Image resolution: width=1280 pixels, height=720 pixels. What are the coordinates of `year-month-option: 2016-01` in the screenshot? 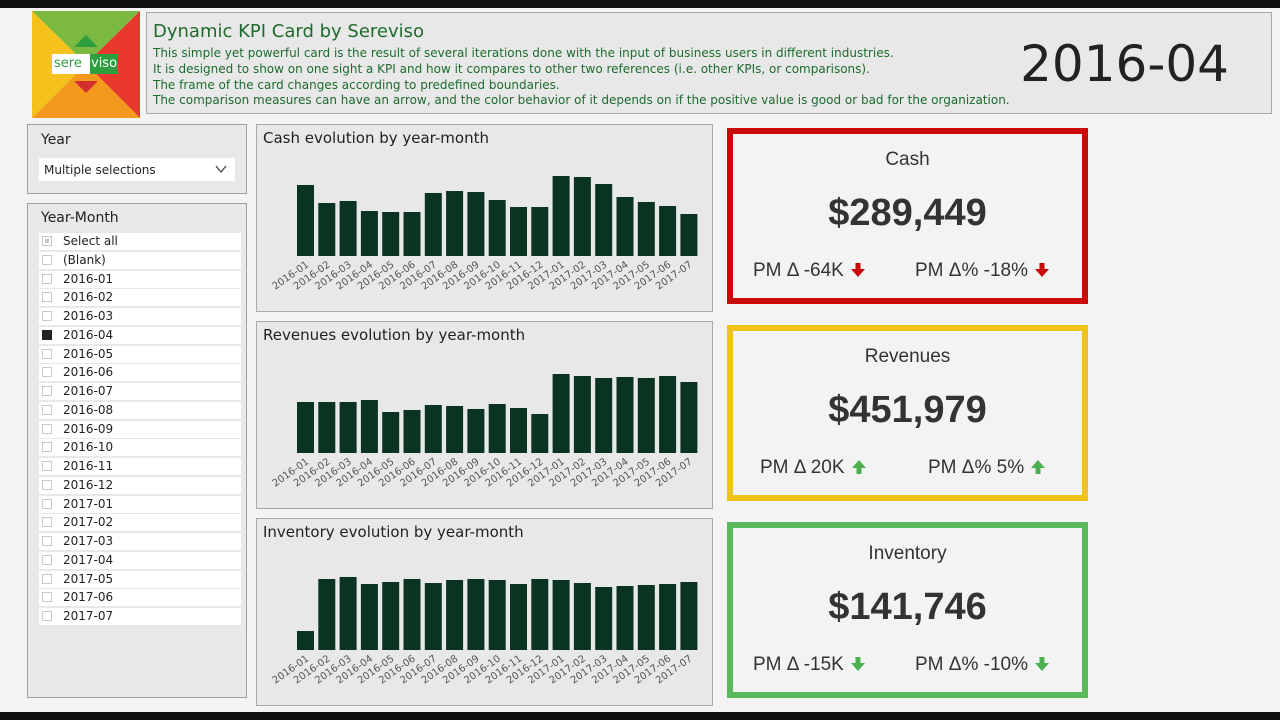 It's located at (140, 279).